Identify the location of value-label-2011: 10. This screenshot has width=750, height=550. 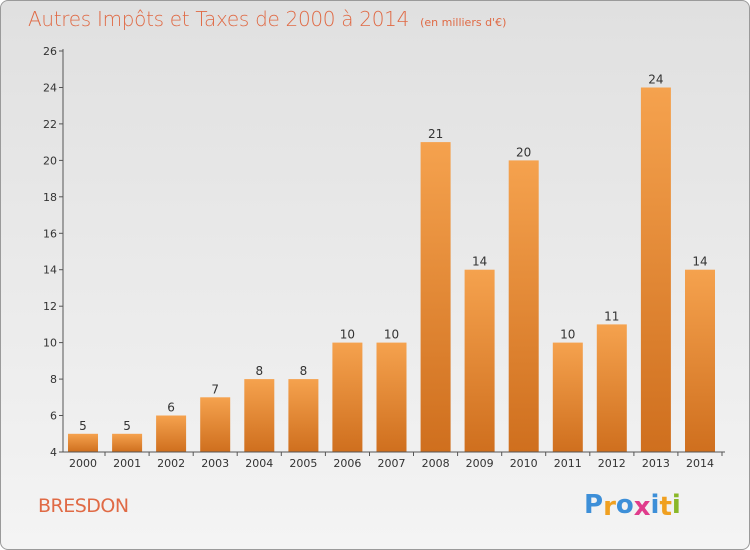
(567, 335).